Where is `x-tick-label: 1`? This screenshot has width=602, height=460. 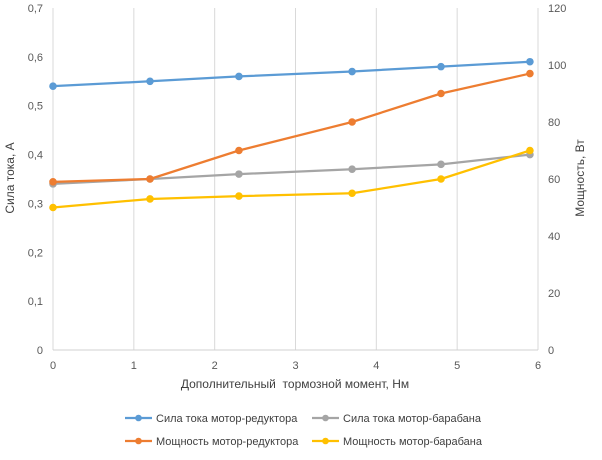 x-tick-label: 1 is located at coordinates (134, 366).